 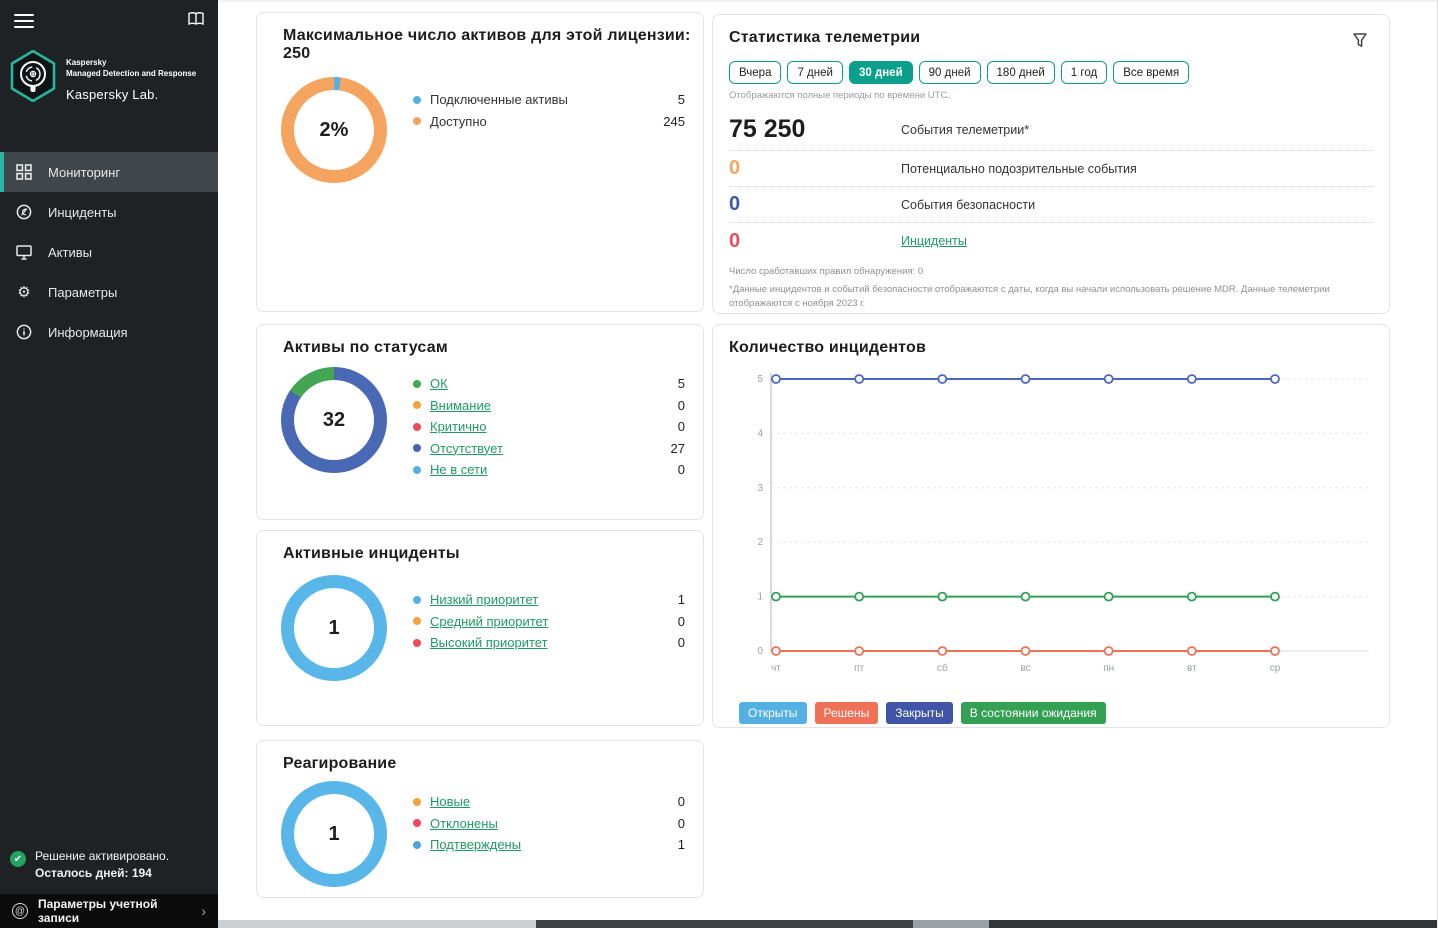 I want to click on assets-card-title: Активы по статусам, so click(x=365, y=347).